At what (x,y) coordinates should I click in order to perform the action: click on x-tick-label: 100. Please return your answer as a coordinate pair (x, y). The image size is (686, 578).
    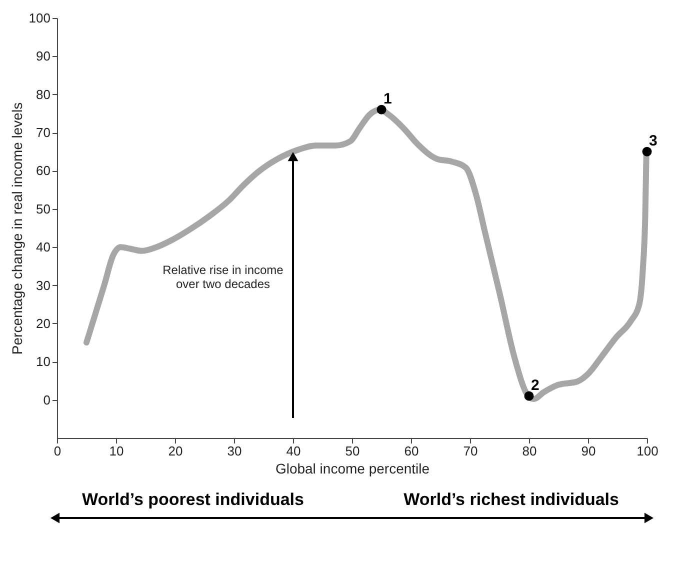
    Looking at the image, I should click on (647, 451).